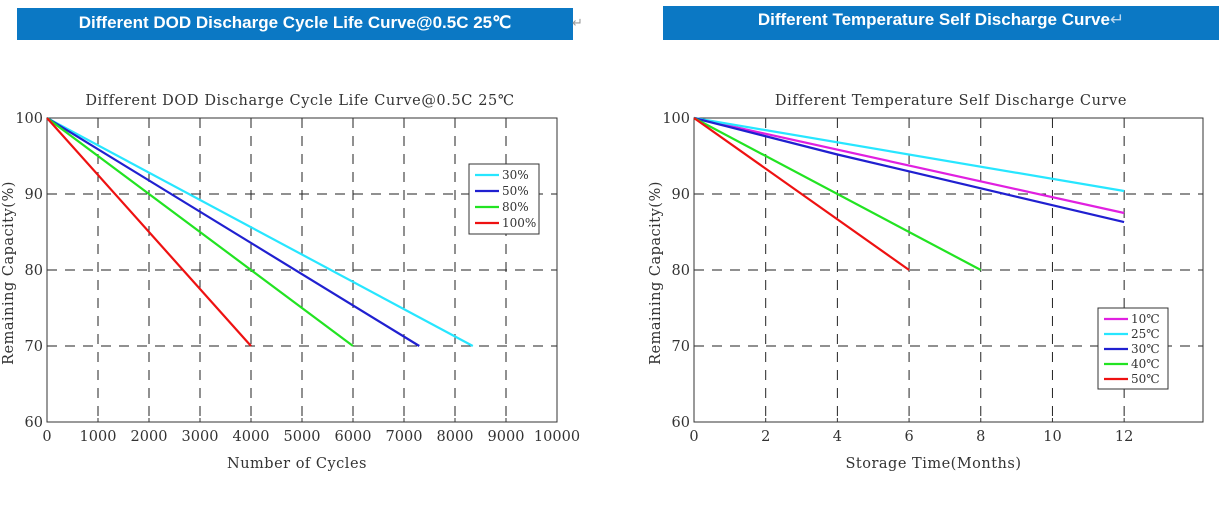 The height and width of the screenshot is (524, 1223). What do you see at coordinates (557, 437) in the screenshot?
I see `x-tick-label: 10000` at bounding box center [557, 437].